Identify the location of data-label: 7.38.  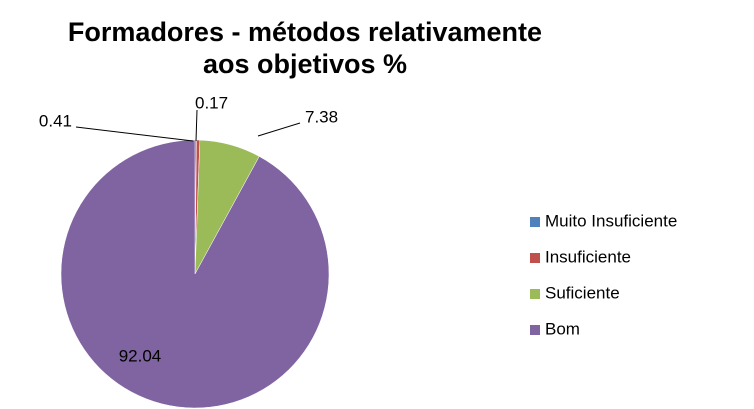
(321, 116).